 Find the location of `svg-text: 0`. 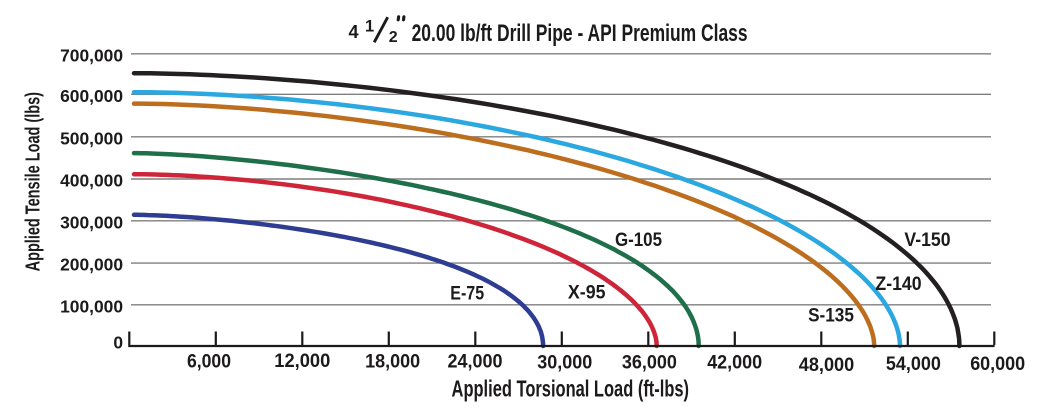

svg-text: 0 is located at coordinates (118, 343).